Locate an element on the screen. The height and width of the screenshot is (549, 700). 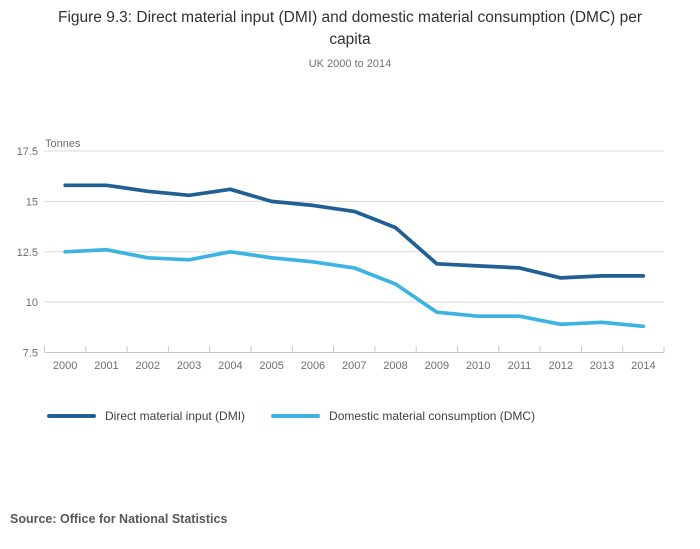
x-tick-label: 2003 is located at coordinates (189, 366).